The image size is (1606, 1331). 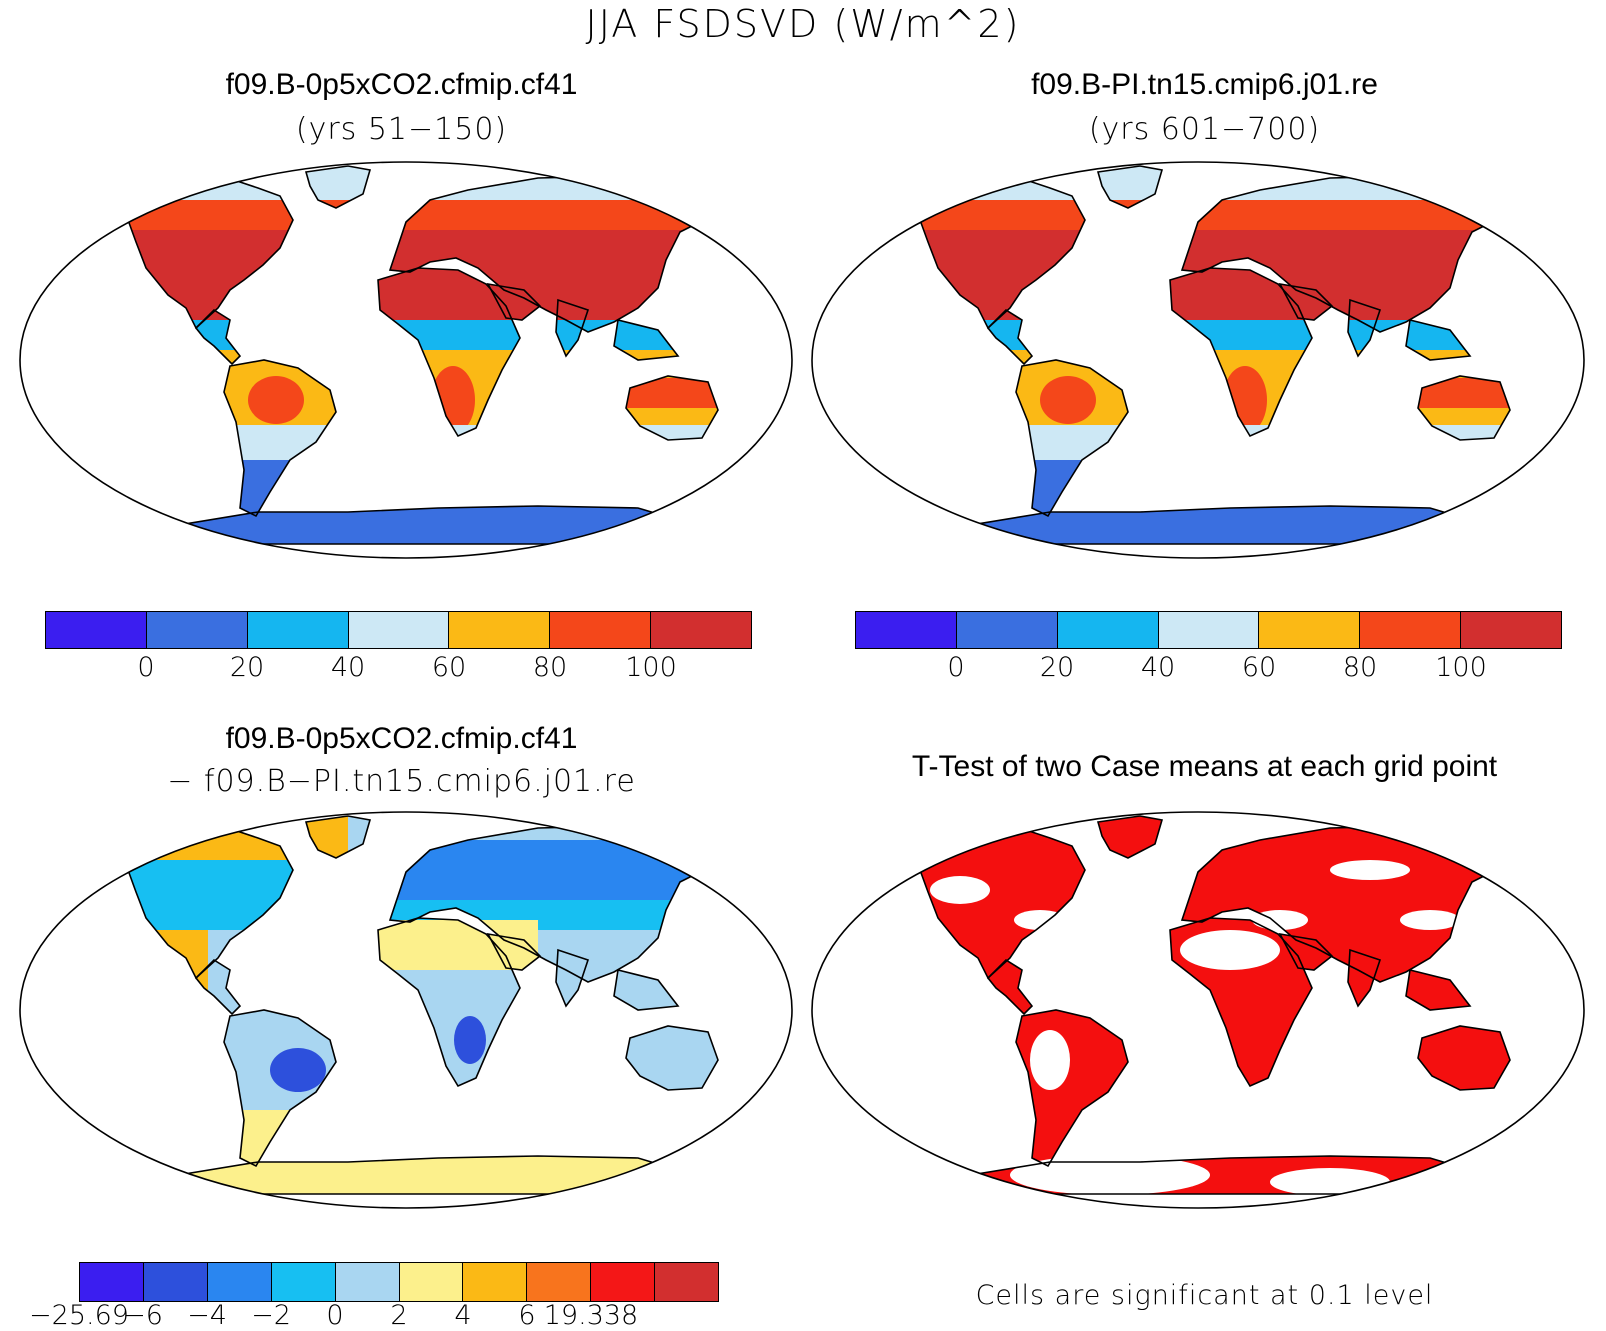 I want to click on map-panel-br, so click(x=1198, y=1010).